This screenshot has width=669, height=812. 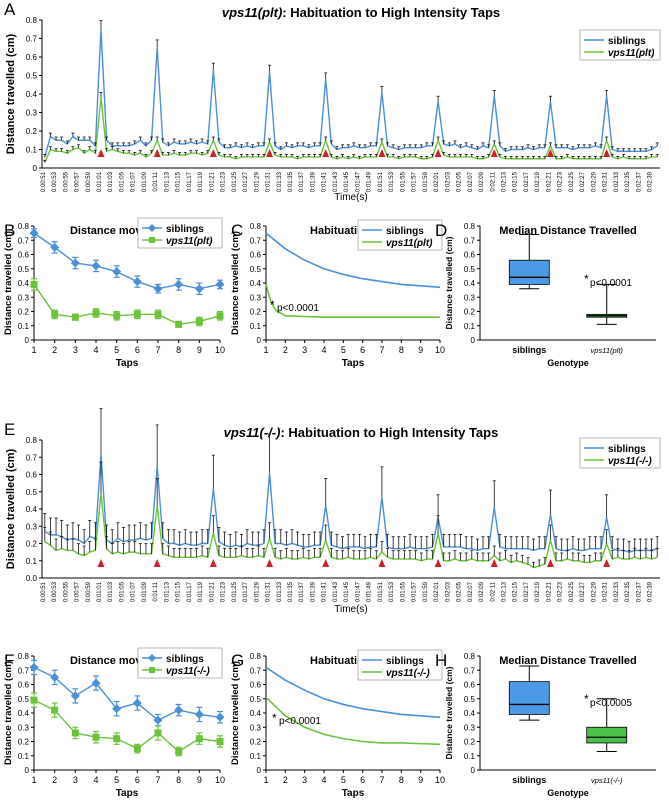 What do you see at coordinates (470, 255) in the screenshot?
I see `panel-d-y-tick-label: 0.6` at bounding box center [470, 255].